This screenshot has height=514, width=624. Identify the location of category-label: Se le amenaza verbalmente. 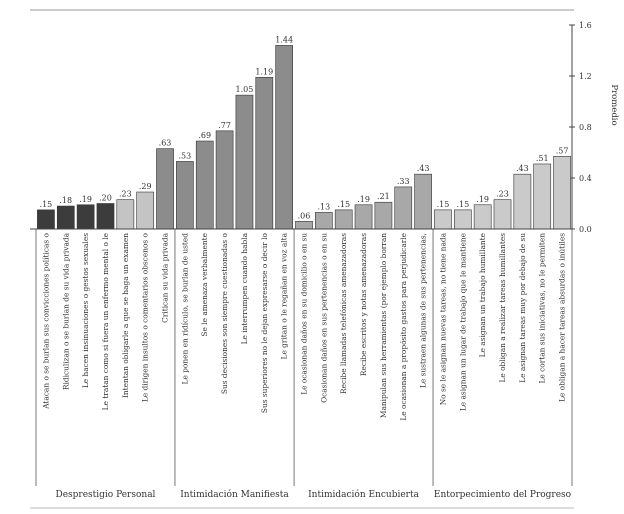
(204, 285).